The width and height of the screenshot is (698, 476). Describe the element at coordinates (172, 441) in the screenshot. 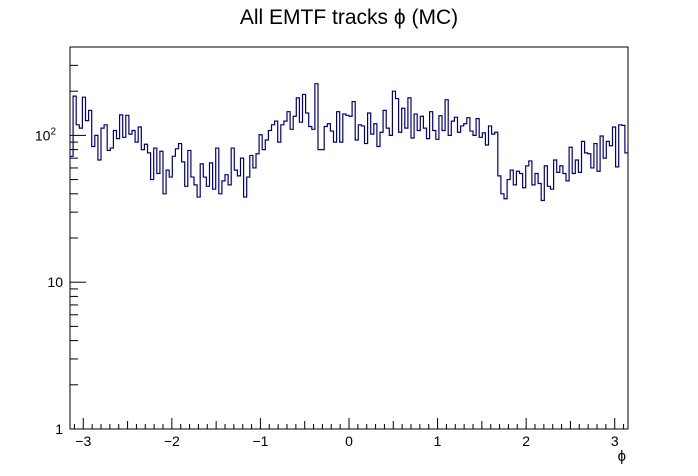

I see `x-tick-label: −2` at that location.